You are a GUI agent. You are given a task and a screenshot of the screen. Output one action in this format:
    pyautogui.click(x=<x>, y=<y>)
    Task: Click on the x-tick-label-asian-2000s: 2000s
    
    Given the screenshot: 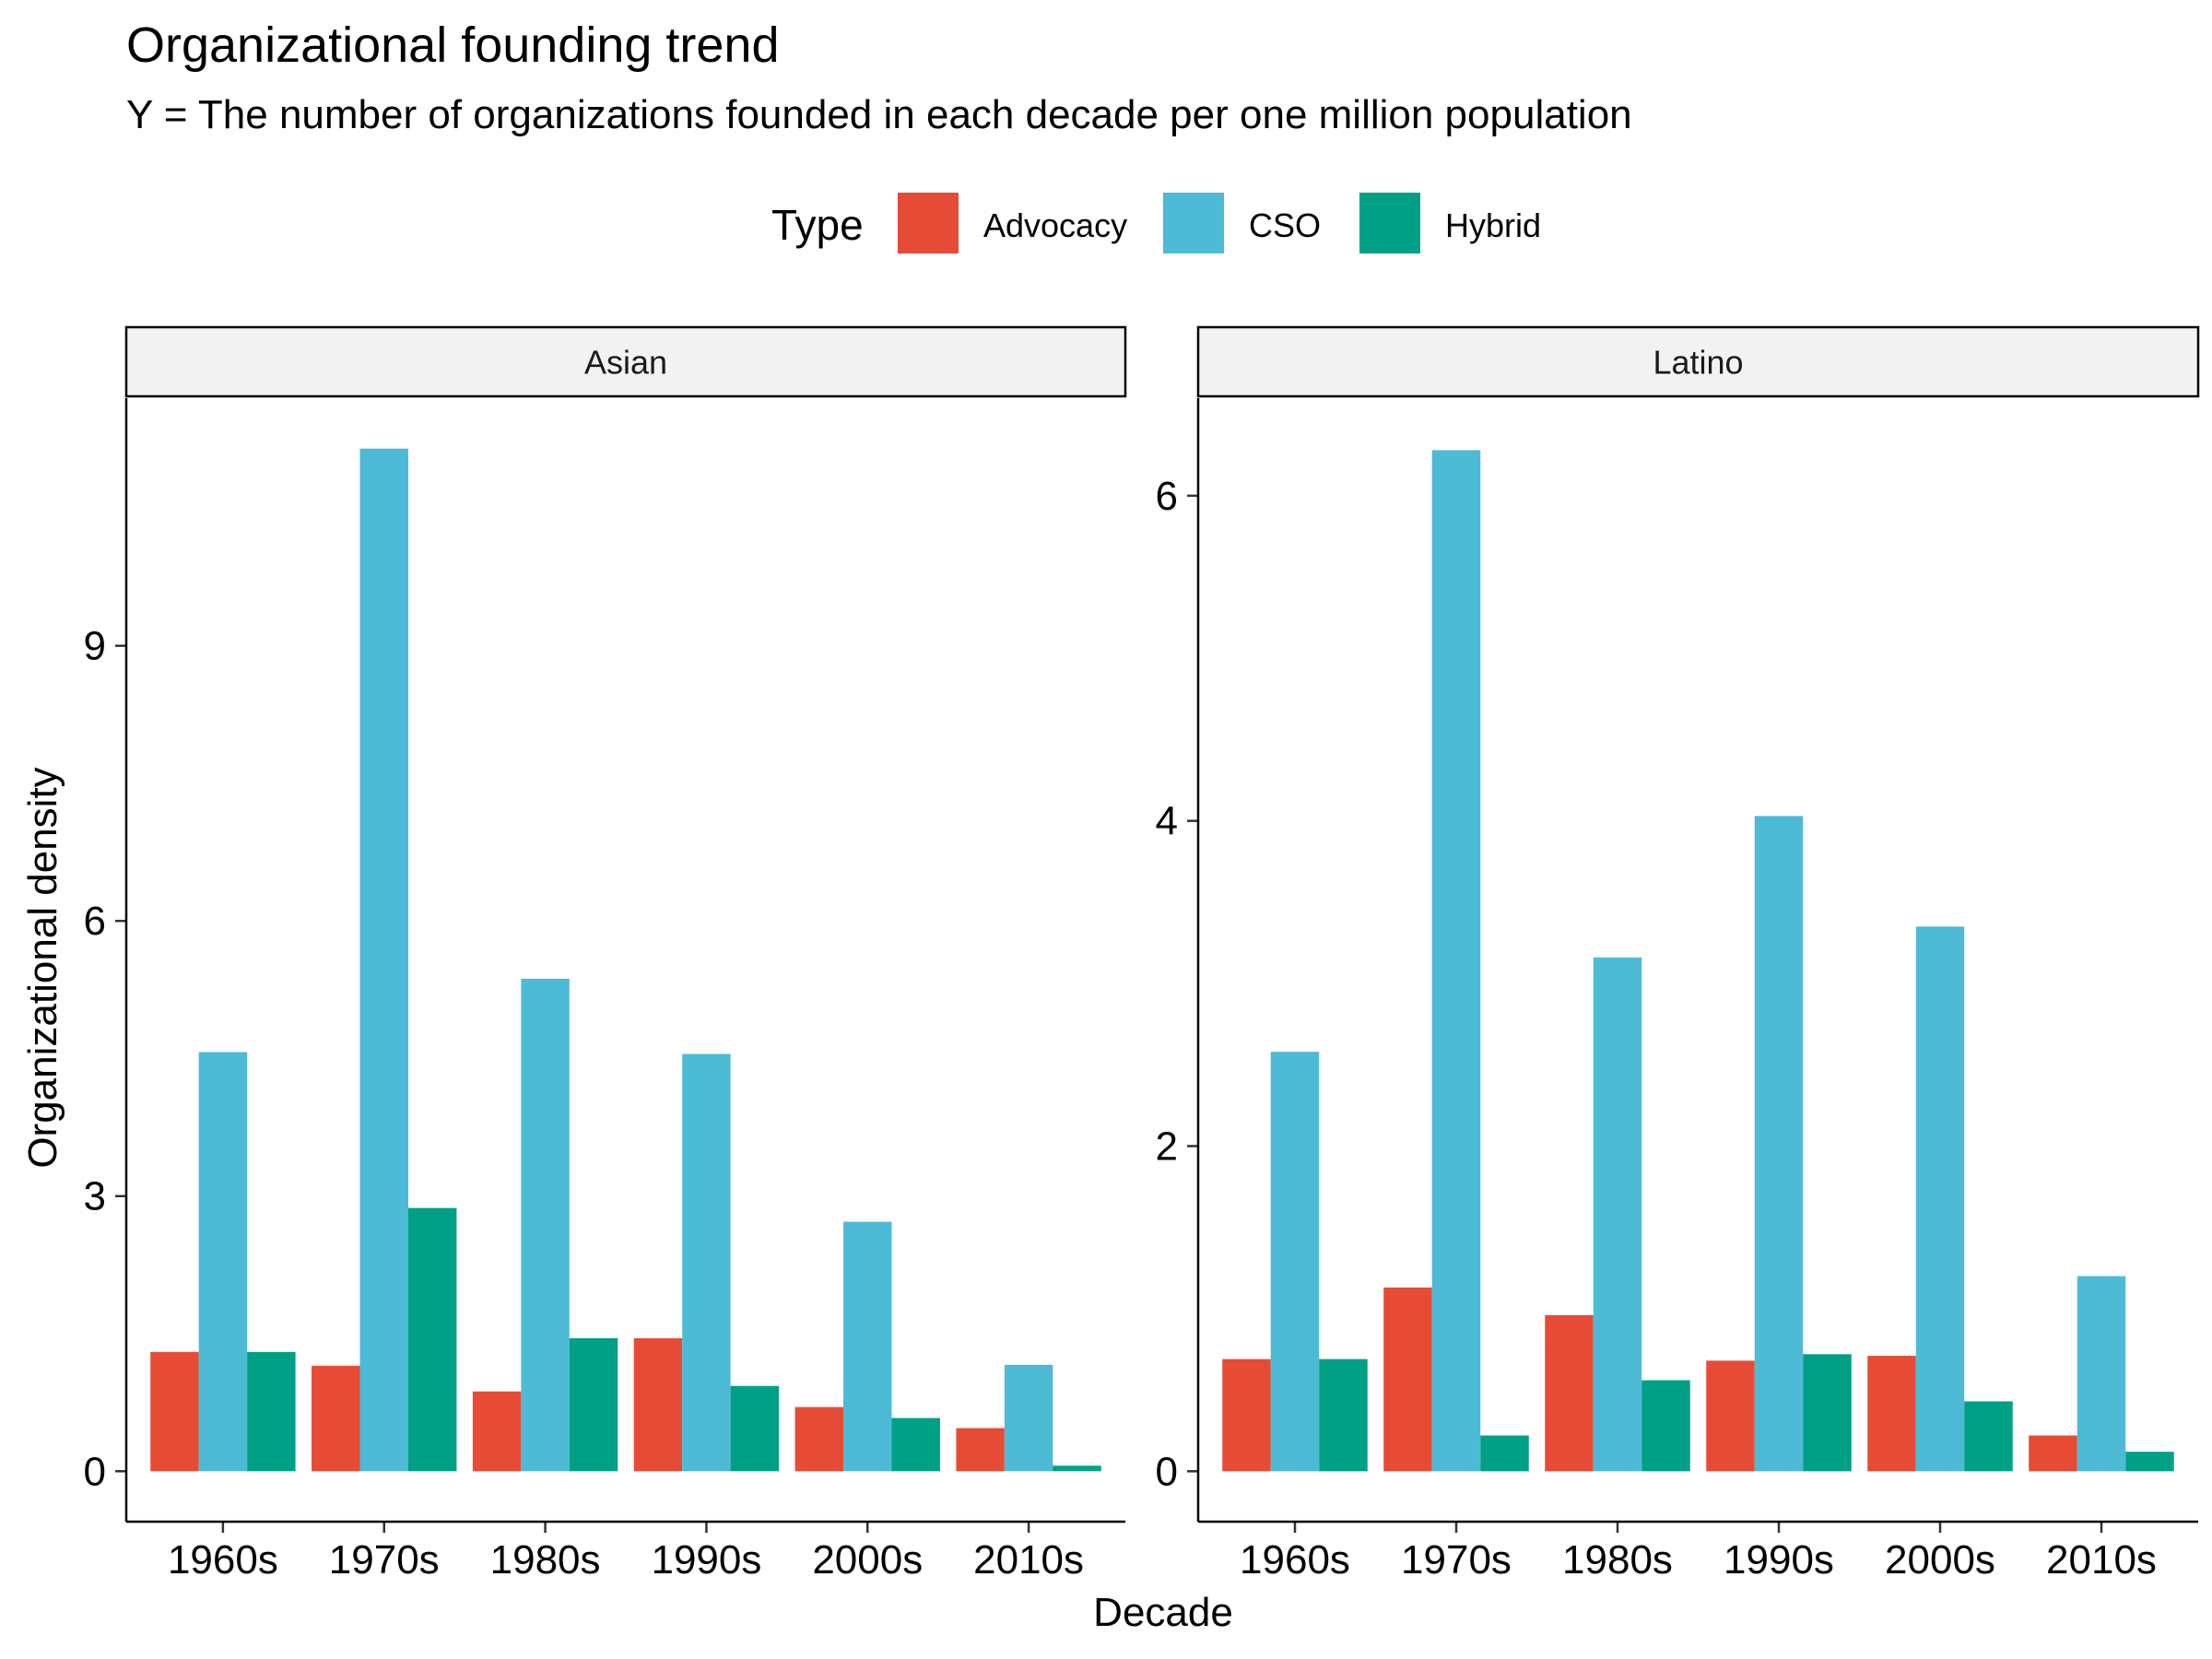 What is the action you would take?
    pyautogui.click(x=867, y=1560)
    